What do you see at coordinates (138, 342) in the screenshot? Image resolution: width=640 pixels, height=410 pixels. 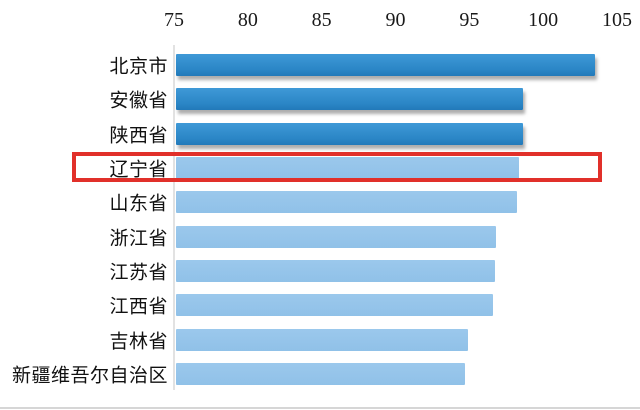 I see `category-label: 吉林省` at bounding box center [138, 342].